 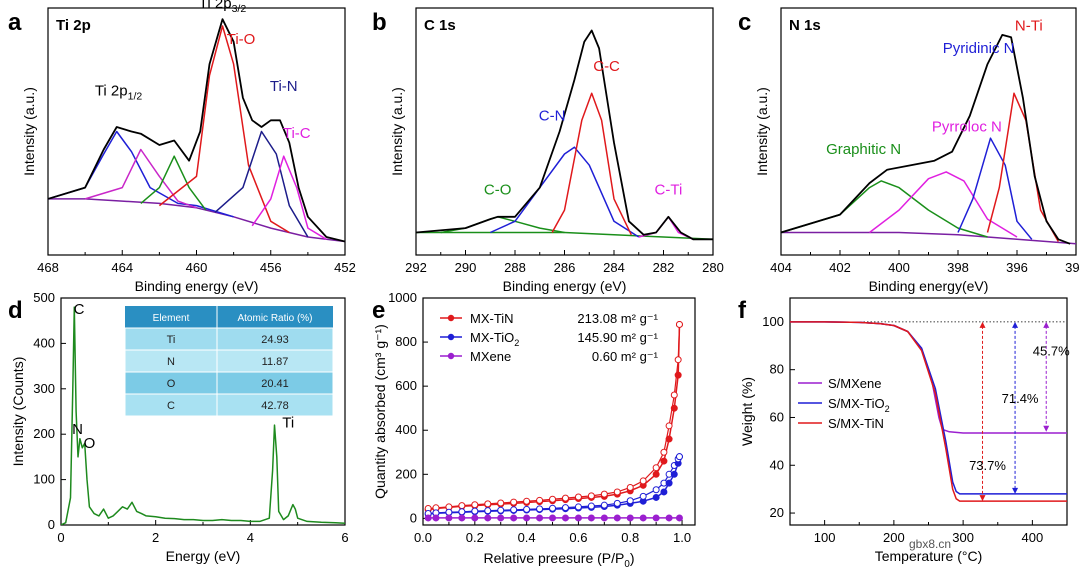 What do you see at coordinates (44, 297) in the screenshot?
I see `y-tick-label: 500` at bounding box center [44, 297].